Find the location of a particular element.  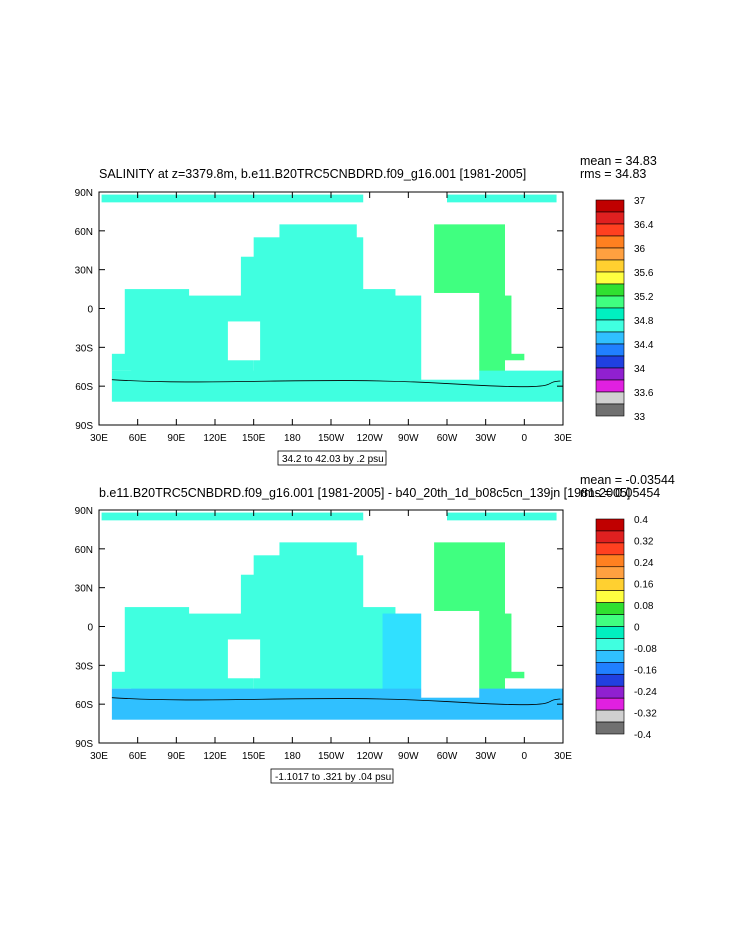

colorbar-label: 0 is located at coordinates (637, 628).